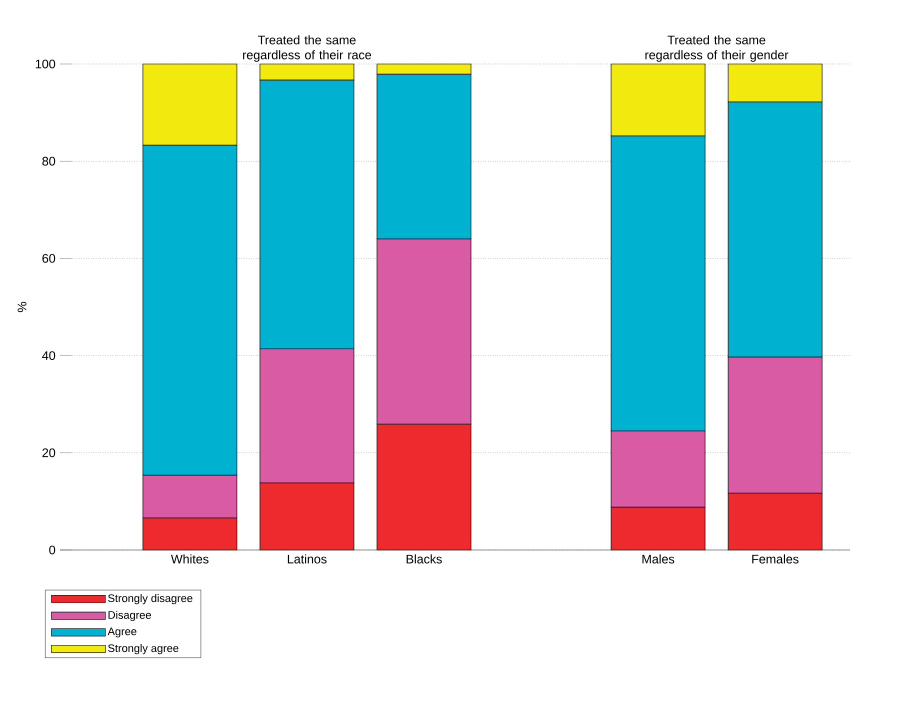 The height and width of the screenshot is (703, 899). Describe the element at coordinates (775, 559) in the screenshot. I see `x-tick-label: Females` at that location.